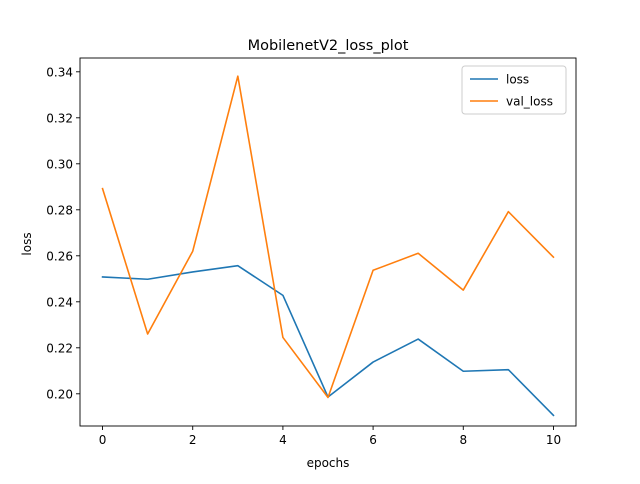 This screenshot has height=484, width=640. I want to click on x-tick-label: 2, so click(193, 440).